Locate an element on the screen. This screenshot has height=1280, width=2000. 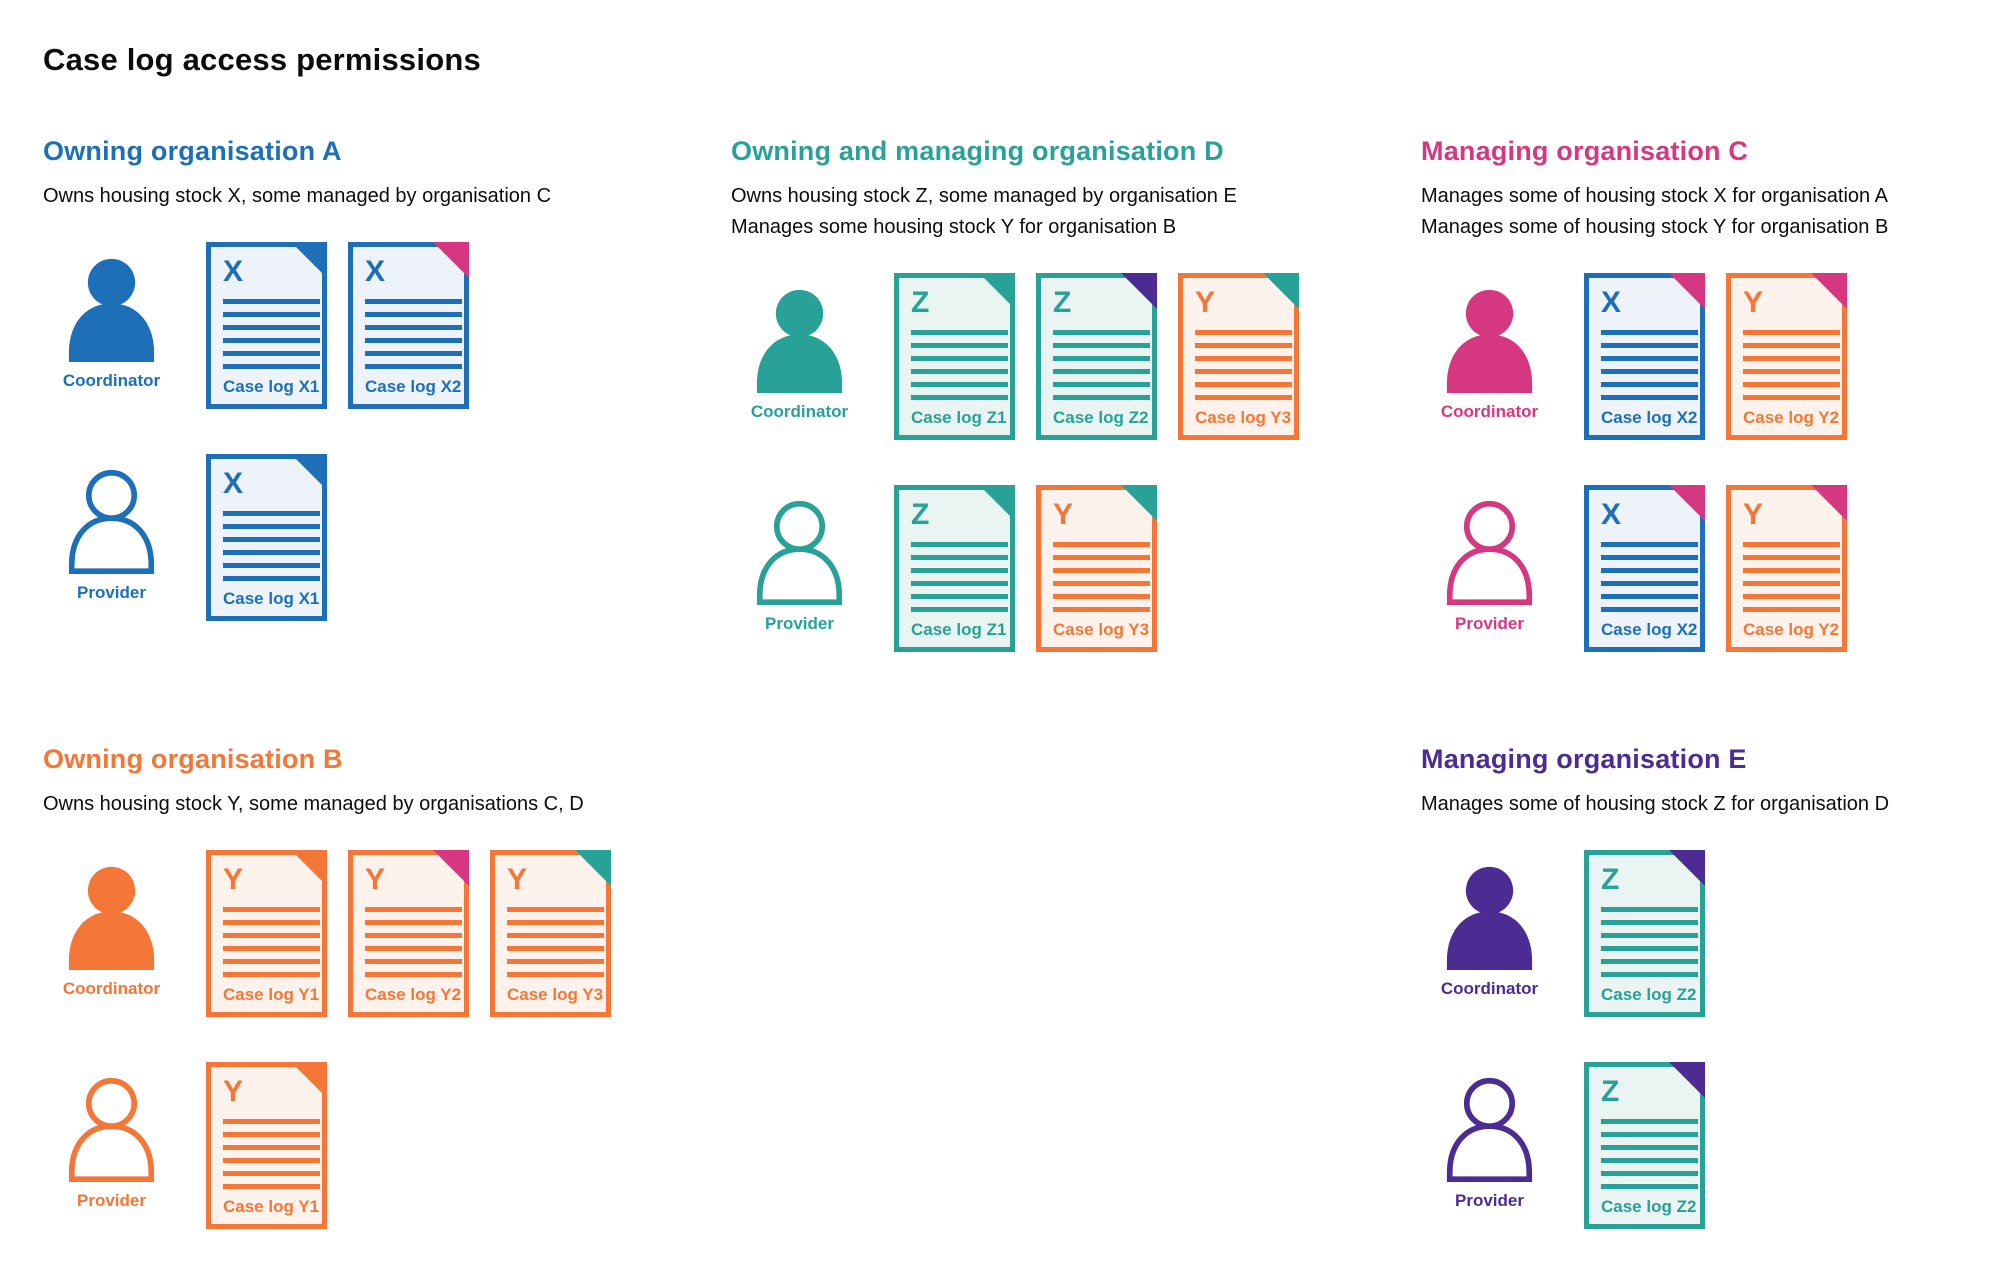
doc-label: Case log X1 is located at coordinates (271, 598).